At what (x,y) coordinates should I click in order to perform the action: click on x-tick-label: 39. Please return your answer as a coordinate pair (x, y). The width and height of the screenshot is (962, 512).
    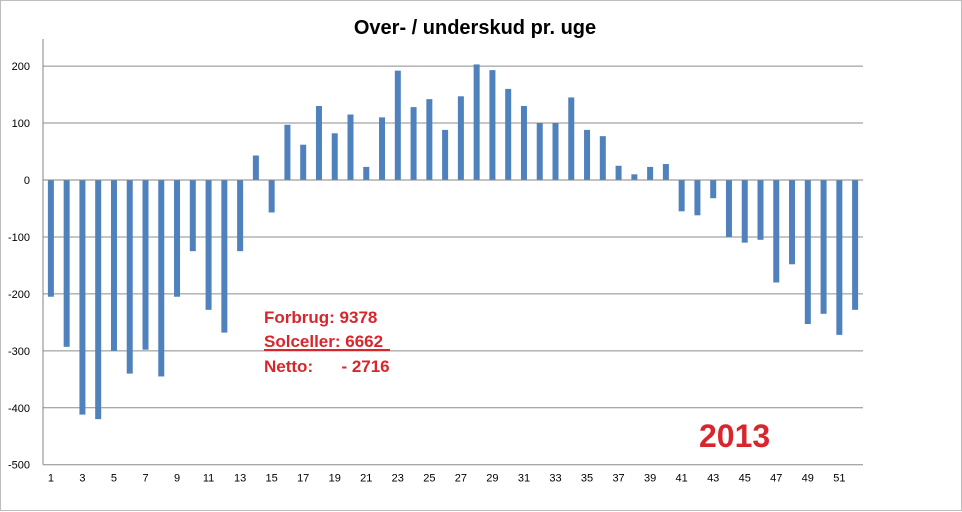
    Looking at the image, I should click on (650, 479).